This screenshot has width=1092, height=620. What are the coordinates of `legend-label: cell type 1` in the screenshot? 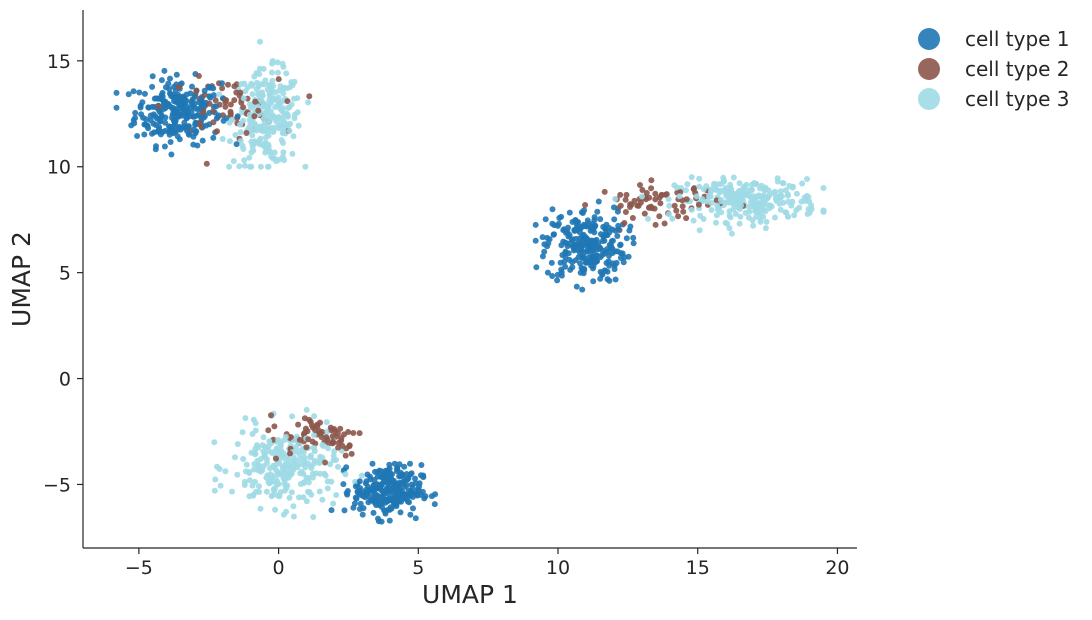 It's located at (1017, 39).